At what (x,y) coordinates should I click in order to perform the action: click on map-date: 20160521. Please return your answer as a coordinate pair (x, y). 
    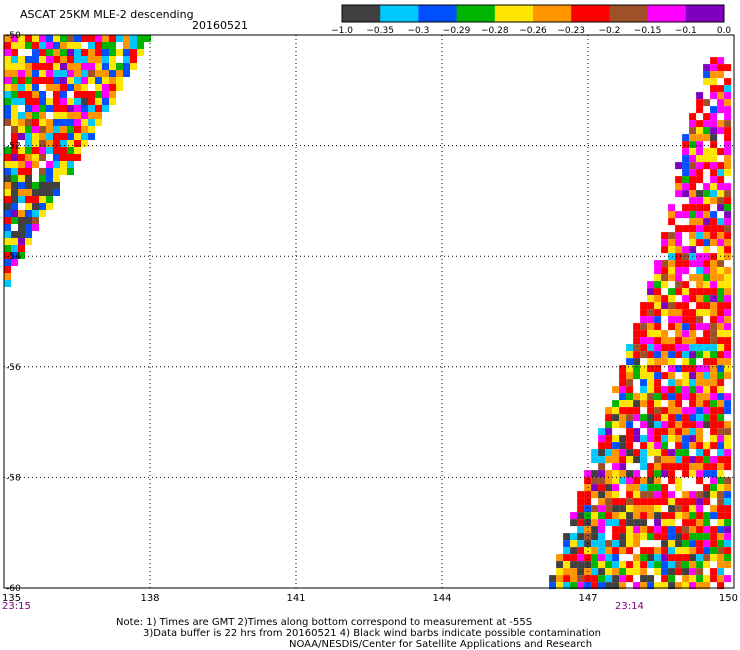
    Looking at the image, I should click on (220, 25).